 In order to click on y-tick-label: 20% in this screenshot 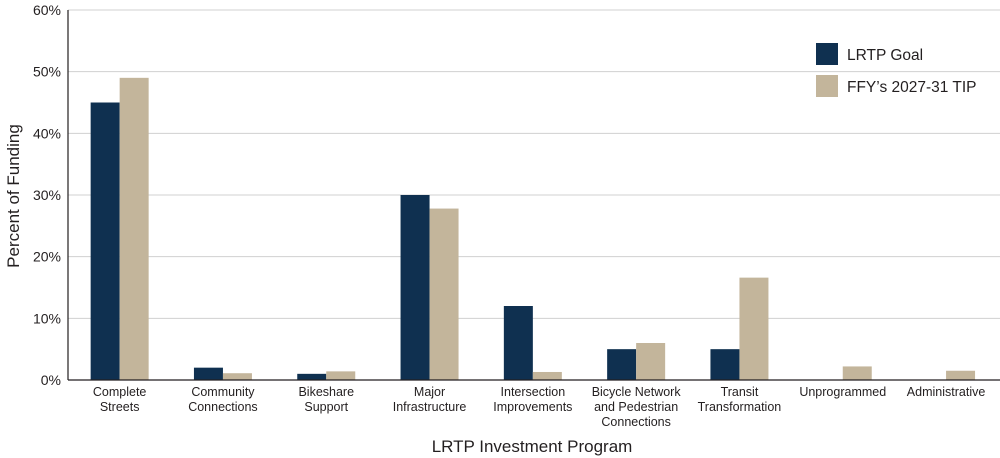, I will do `click(47, 257)`.